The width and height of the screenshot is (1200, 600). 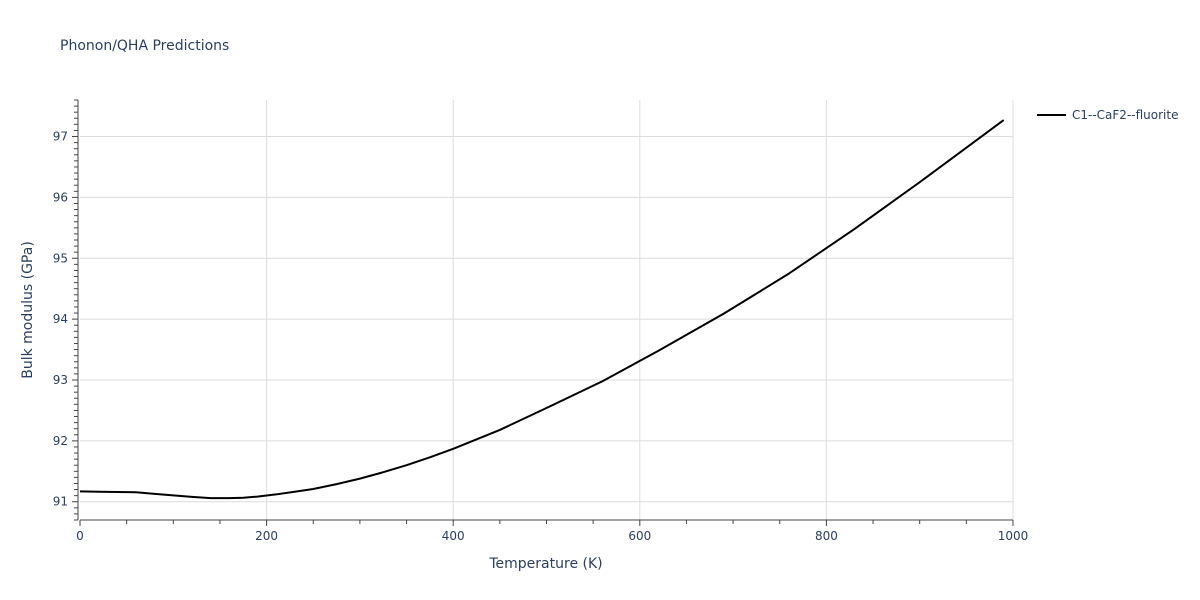 I want to click on y-tick-label: 95, so click(x=60, y=258).